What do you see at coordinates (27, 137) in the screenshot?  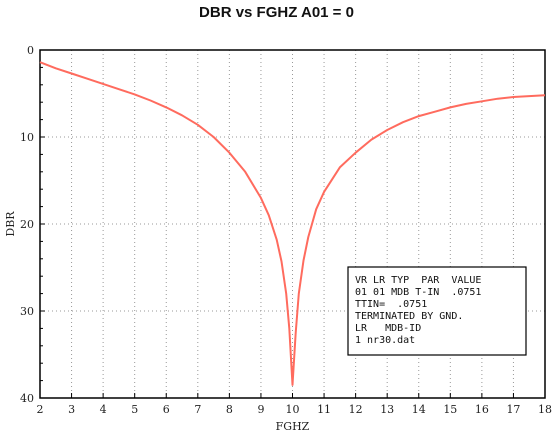 I see `y-tick-label: 10` at bounding box center [27, 137].